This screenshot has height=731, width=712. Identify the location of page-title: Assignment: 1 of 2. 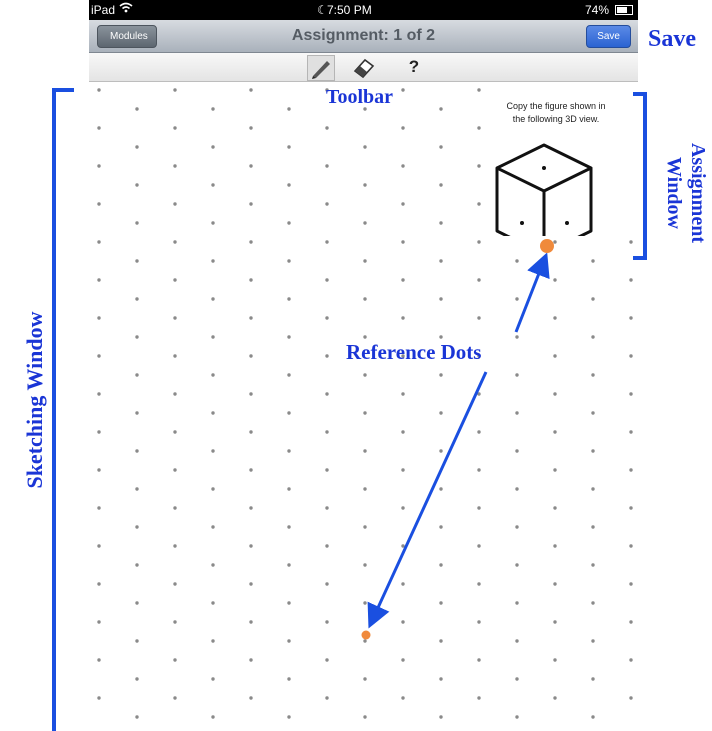
(363, 35).